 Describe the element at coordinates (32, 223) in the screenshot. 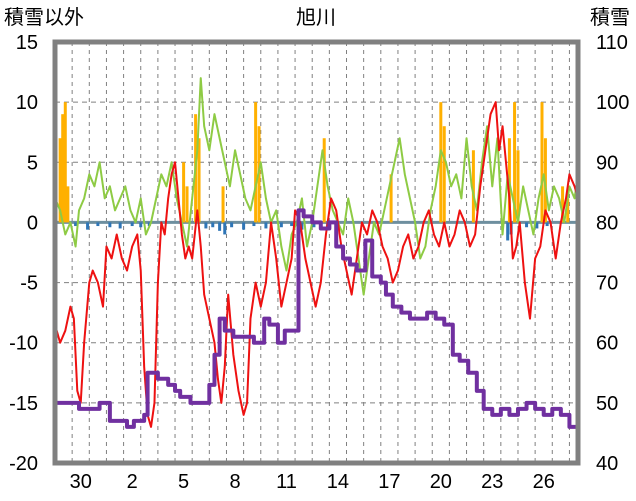

I see `left-tick-label: 0` at that location.